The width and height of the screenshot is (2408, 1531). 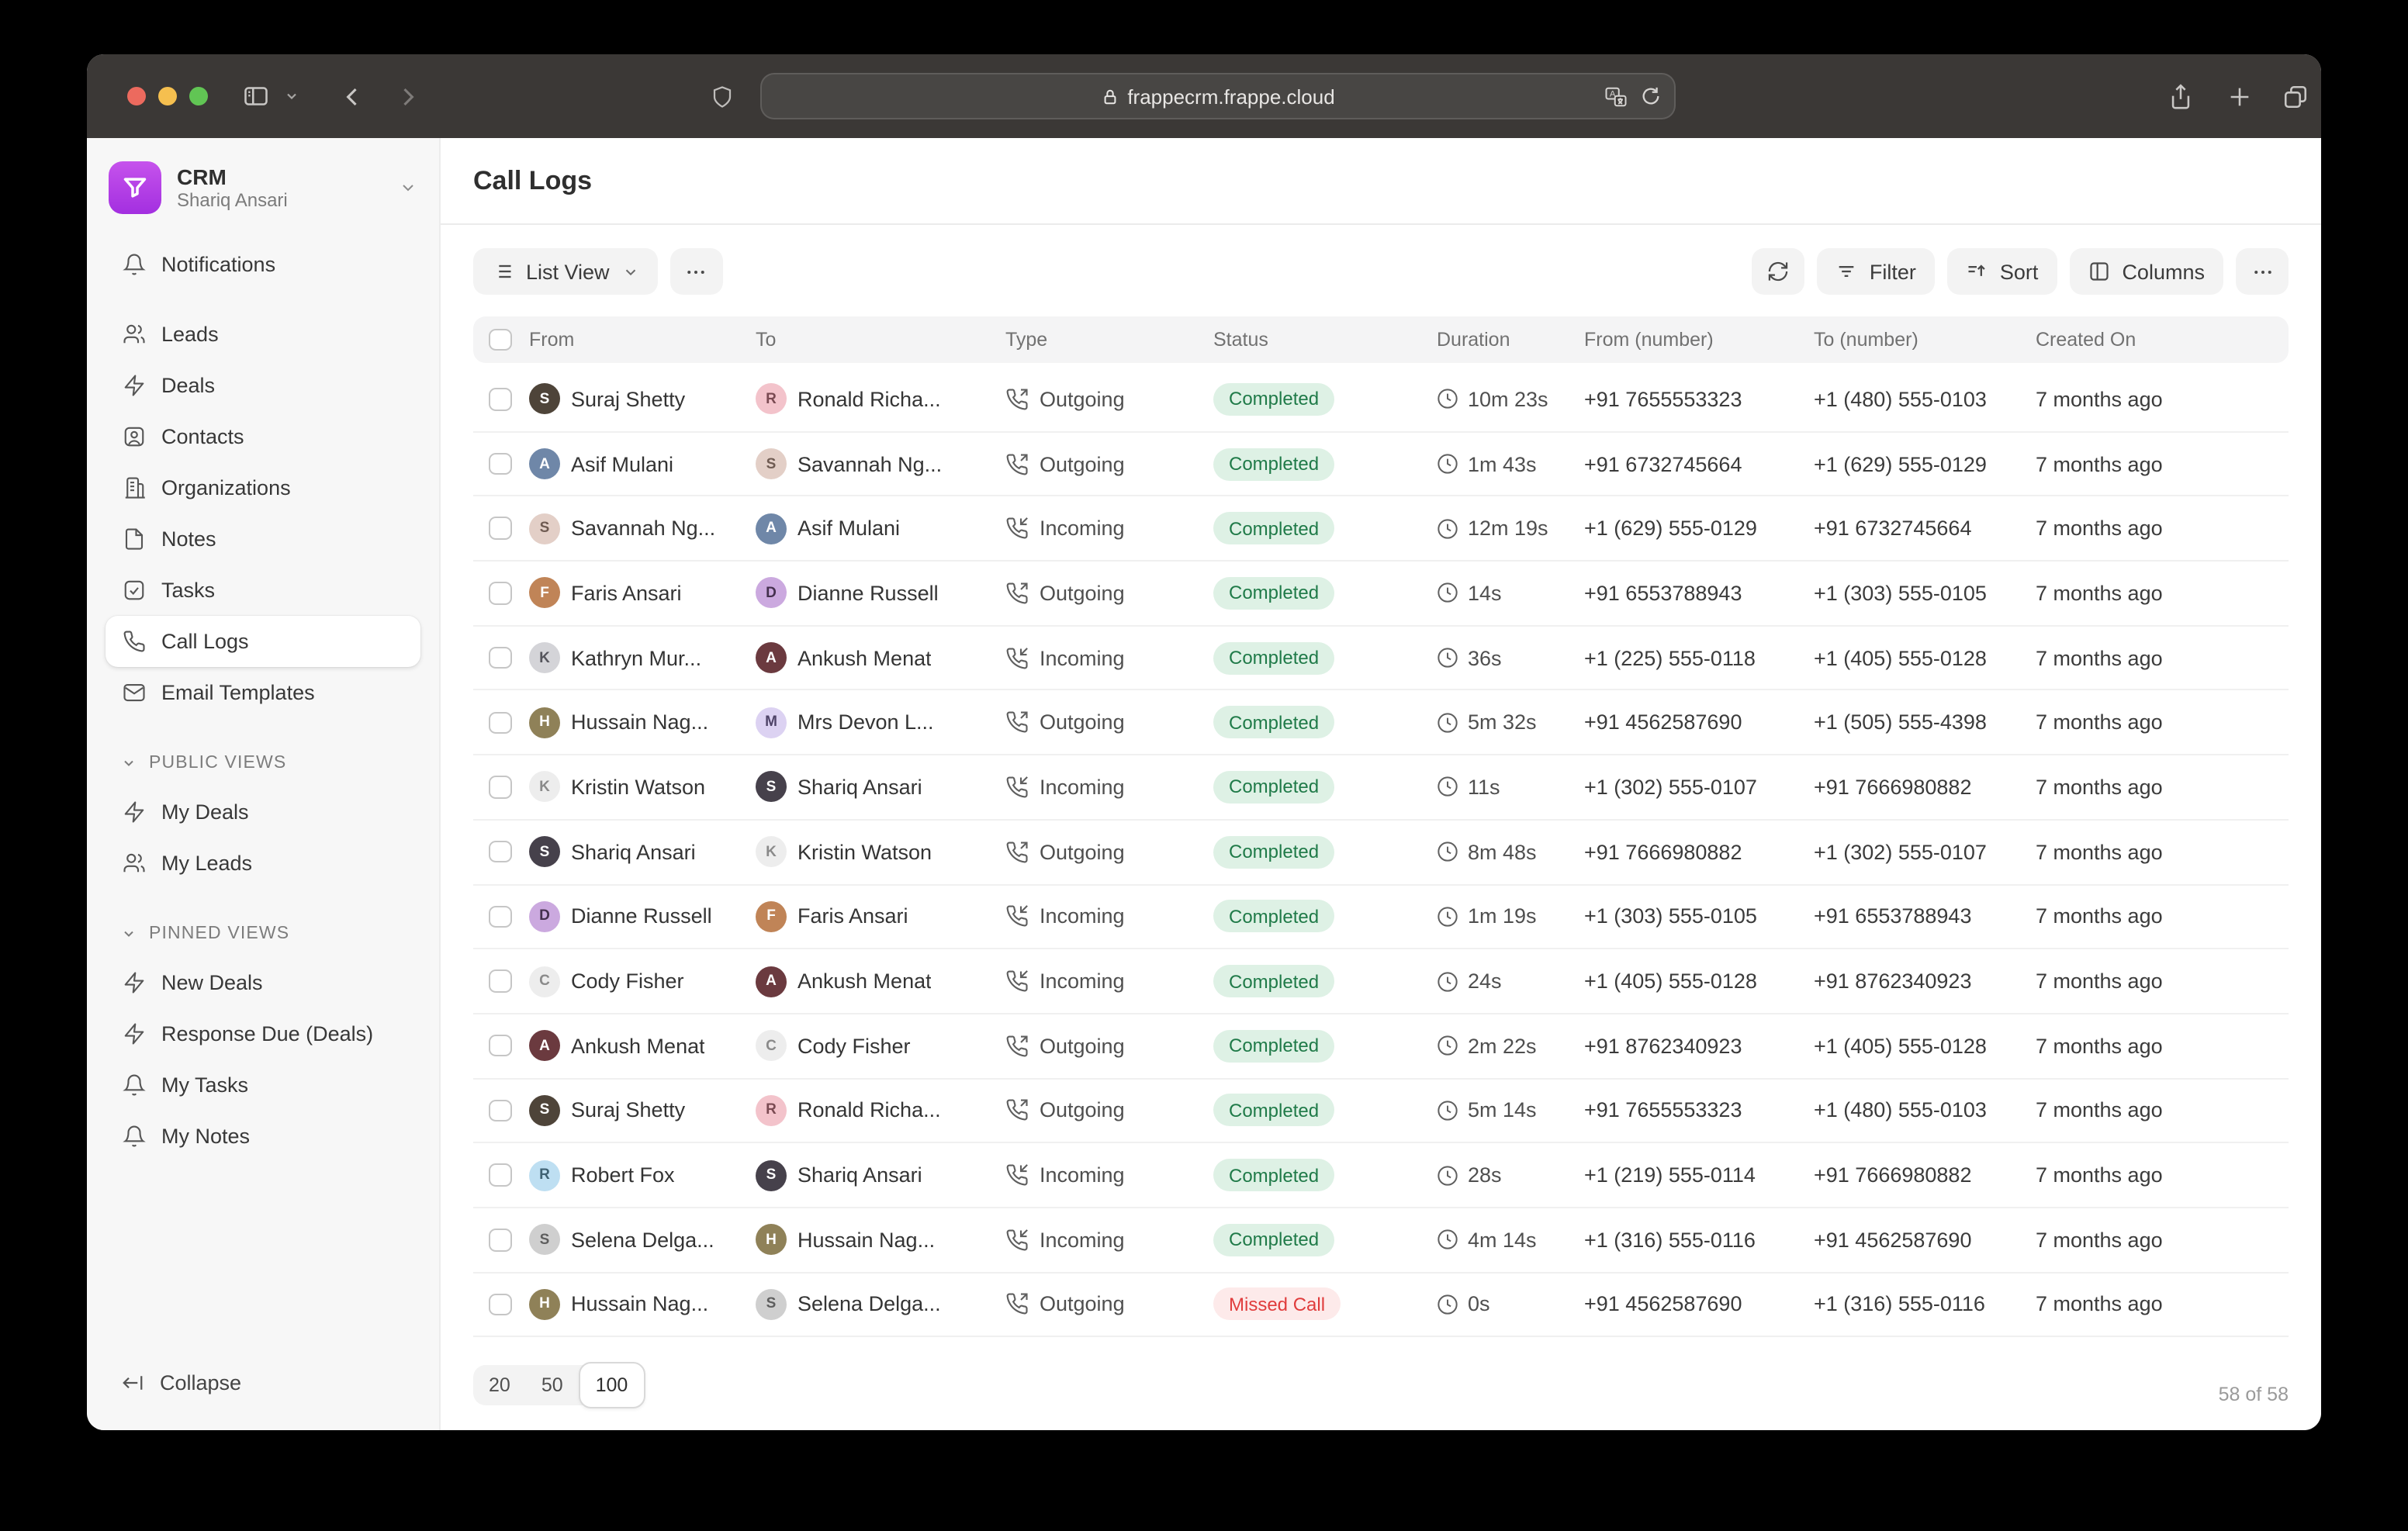 I want to click on shield-icon, so click(x=722, y=96).